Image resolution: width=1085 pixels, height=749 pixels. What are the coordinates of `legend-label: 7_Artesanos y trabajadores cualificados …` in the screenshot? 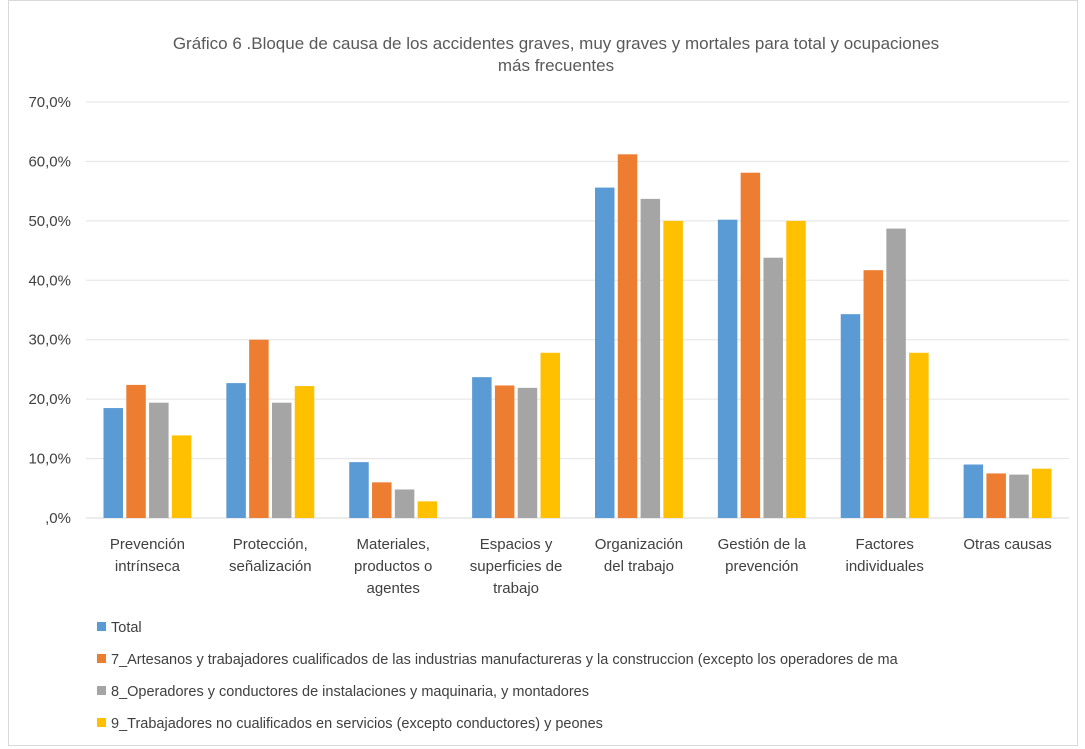 It's located at (505, 660).